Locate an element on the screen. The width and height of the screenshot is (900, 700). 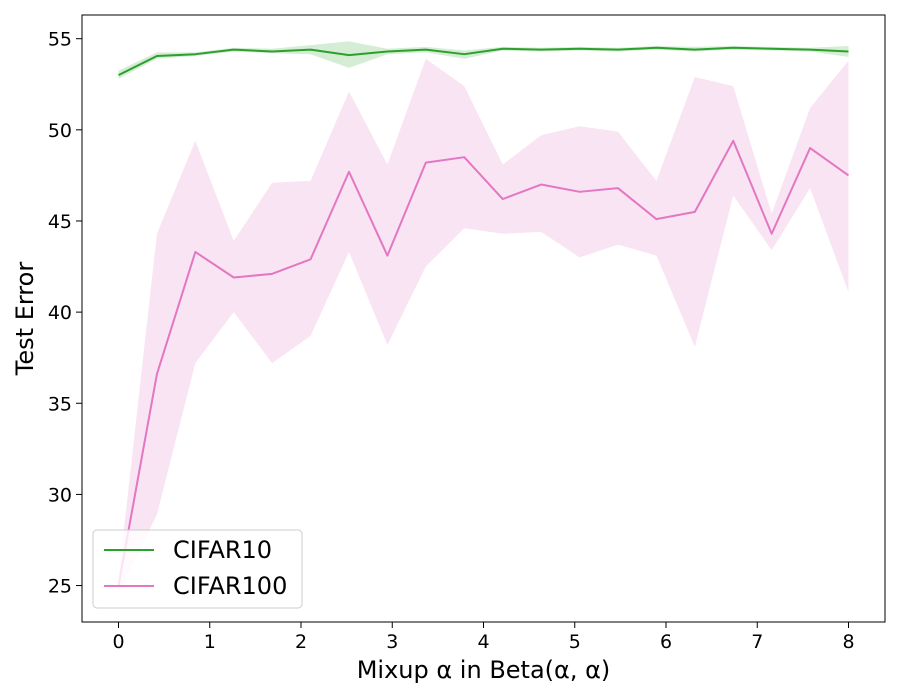
cifar10-line is located at coordinates (483, 61).